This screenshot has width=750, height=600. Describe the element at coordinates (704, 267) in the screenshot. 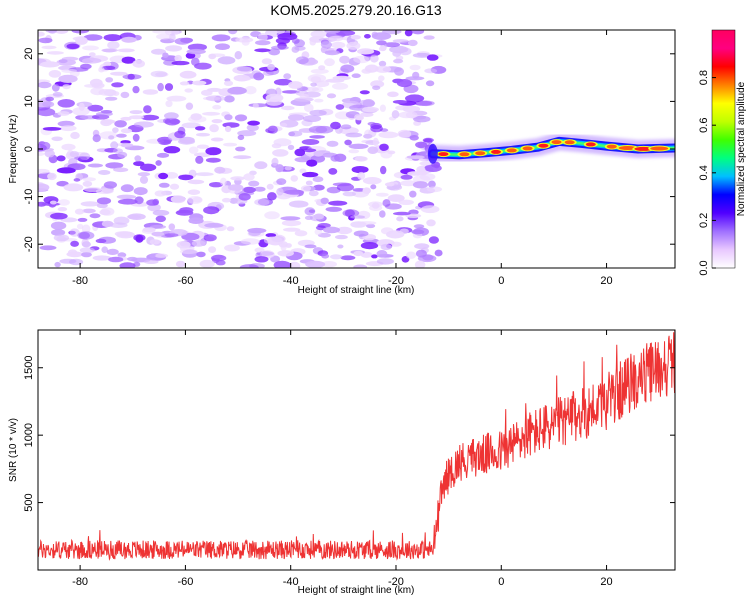

I see `colorbar-tick-label: 0.0` at that location.